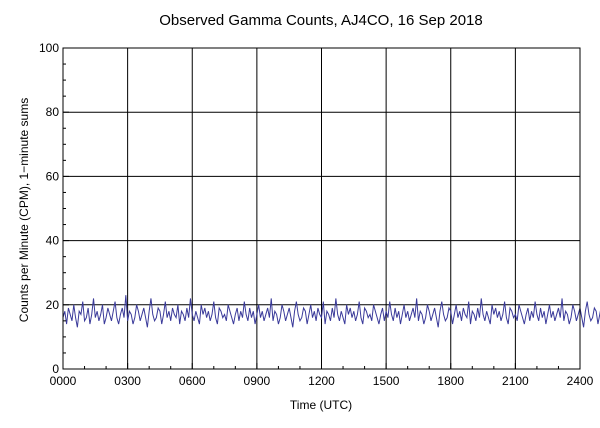 This screenshot has height=428, width=600. I want to click on x-tick-label: 0300, so click(127, 381).